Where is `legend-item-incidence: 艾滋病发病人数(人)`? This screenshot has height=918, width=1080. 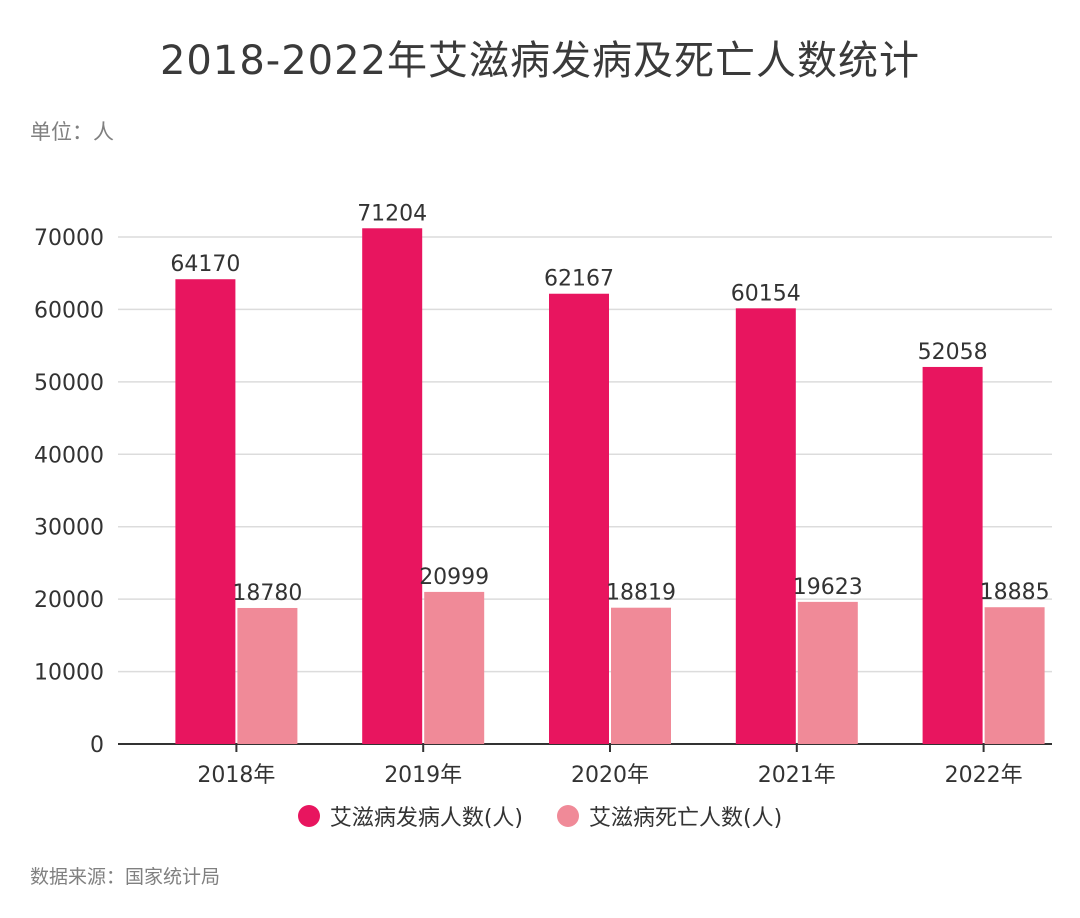 legend-item-incidence: 艾滋病发病人数(人) is located at coordinates (410, 816).